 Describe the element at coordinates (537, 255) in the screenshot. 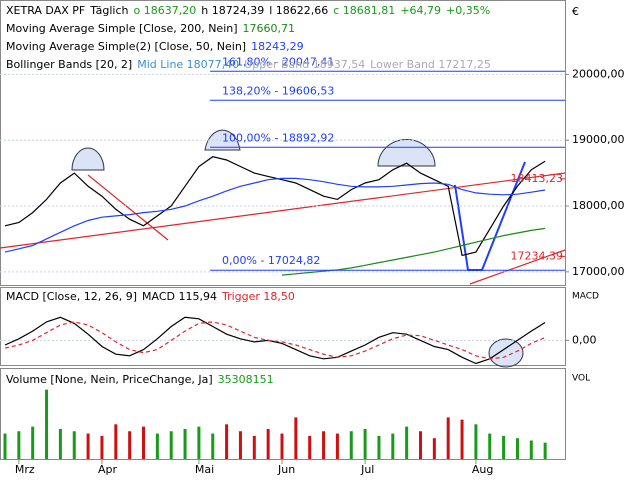

I see `price-label: 17234,39` at that location.